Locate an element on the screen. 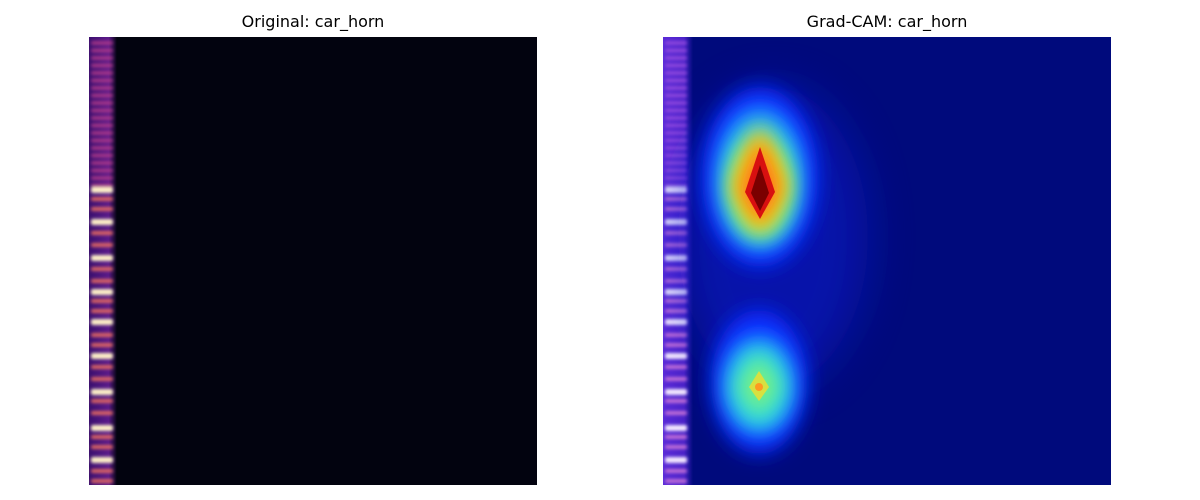 Image resolution: width=1200 pixels, height=500 pixels. cam-hotspot-lower is located at coordinates (759, 382).